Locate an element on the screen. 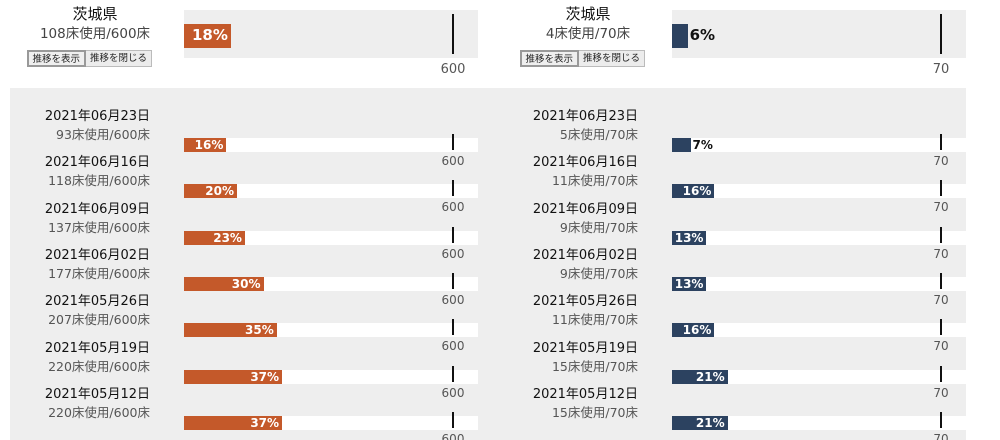 The height and width of the screenshot is (440, 1000). history-row: 2021年06月23日 93床使用/600床 16% 600 is located at coordinates (249, 138).